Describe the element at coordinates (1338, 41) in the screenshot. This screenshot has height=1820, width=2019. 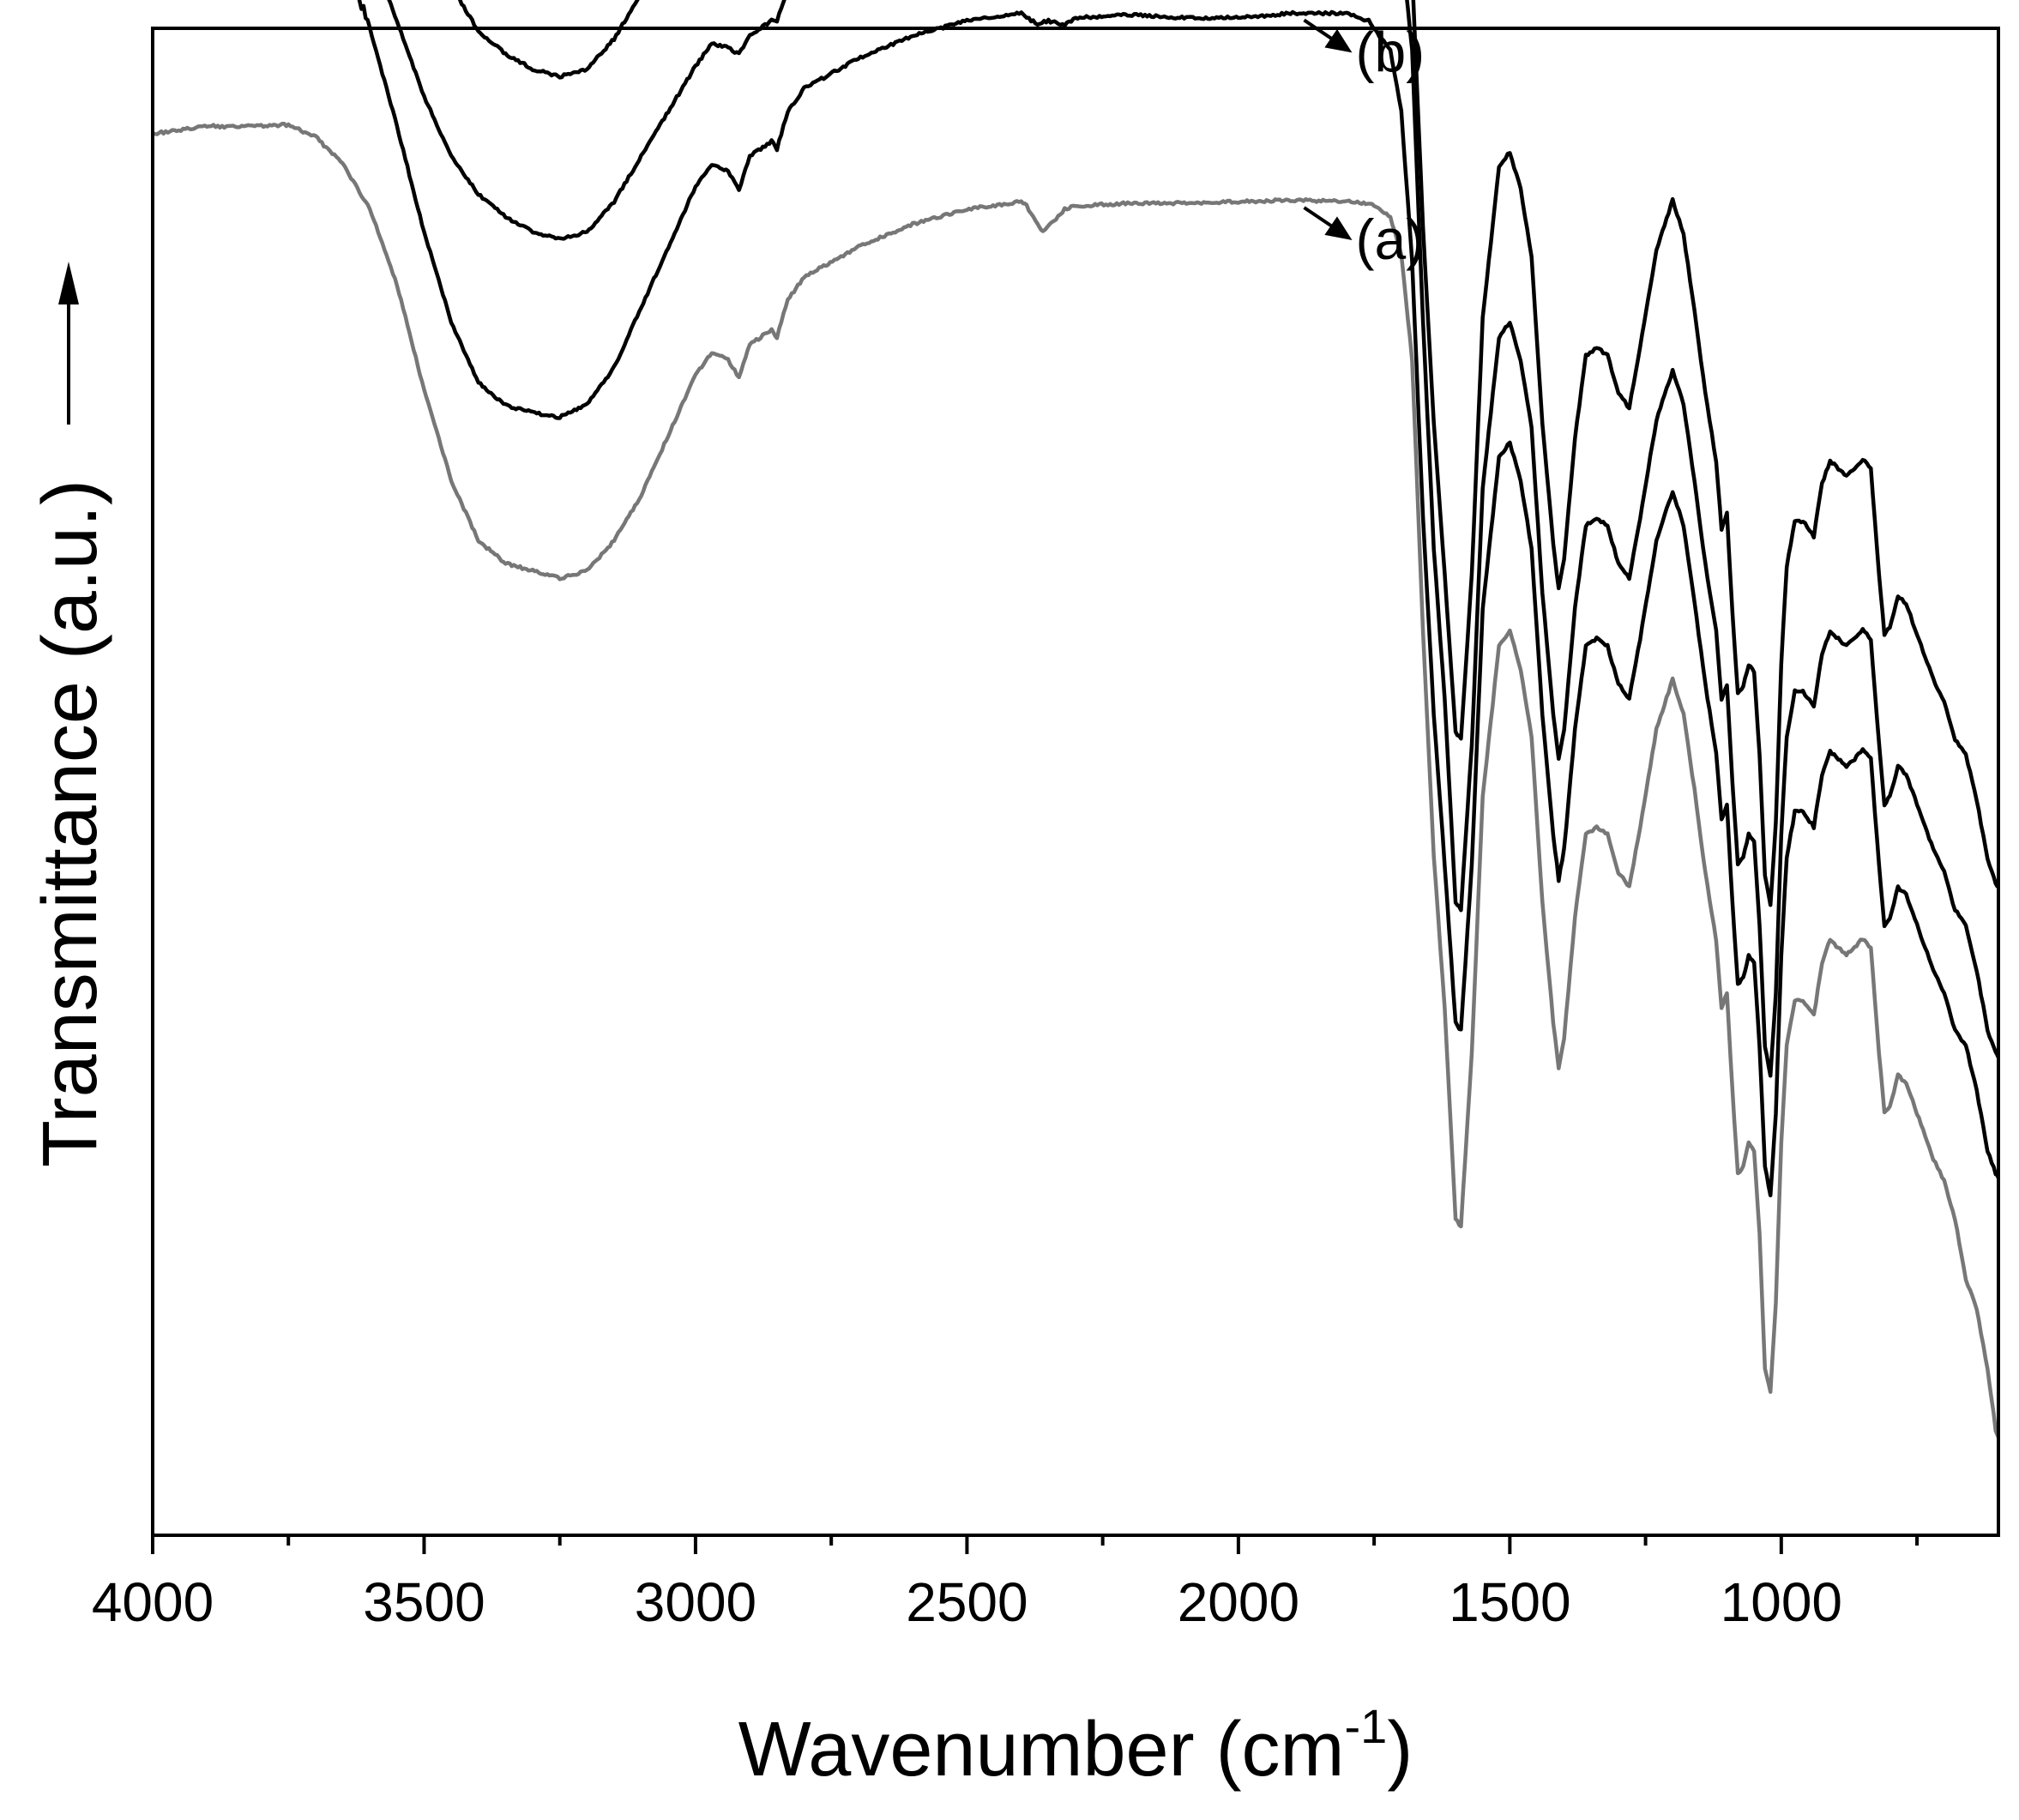
I see `label-arrow-head-b` at that location.